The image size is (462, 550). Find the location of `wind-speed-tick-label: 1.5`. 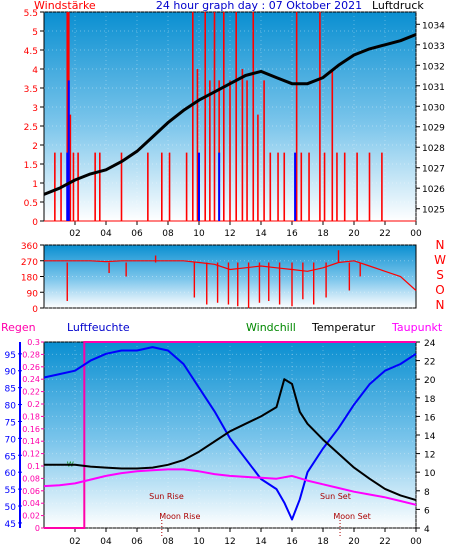

wind-speed-tick-label: 1.5 is located at coordinates (31, 166).